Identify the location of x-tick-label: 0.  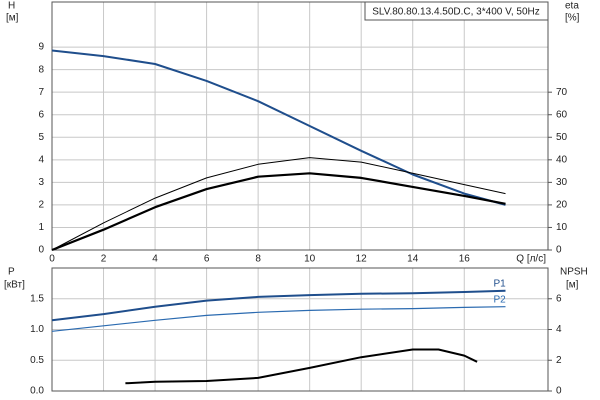
(52, 259).